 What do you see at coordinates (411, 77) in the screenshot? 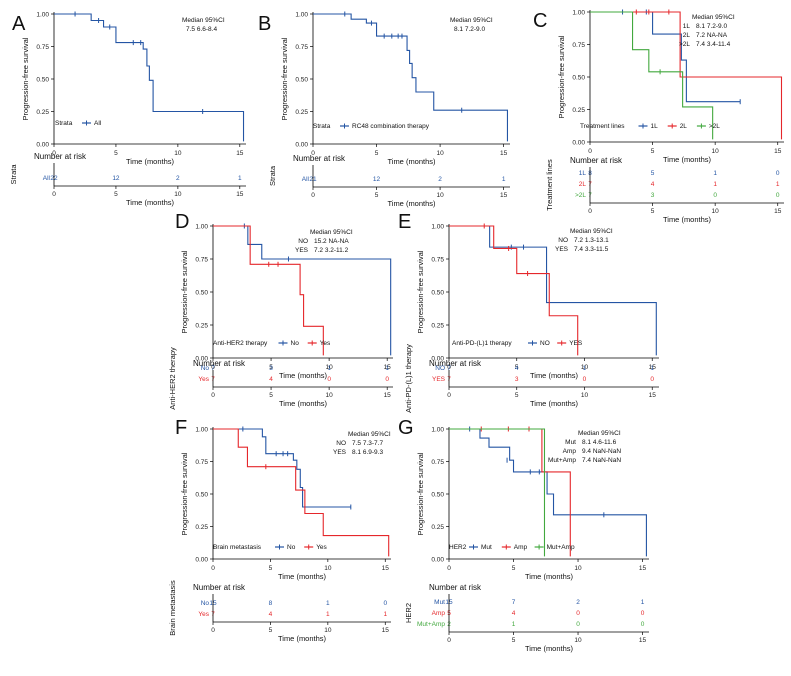
I see `km-curve-rc48-combination-therapy` at bounding box center [411, 77].